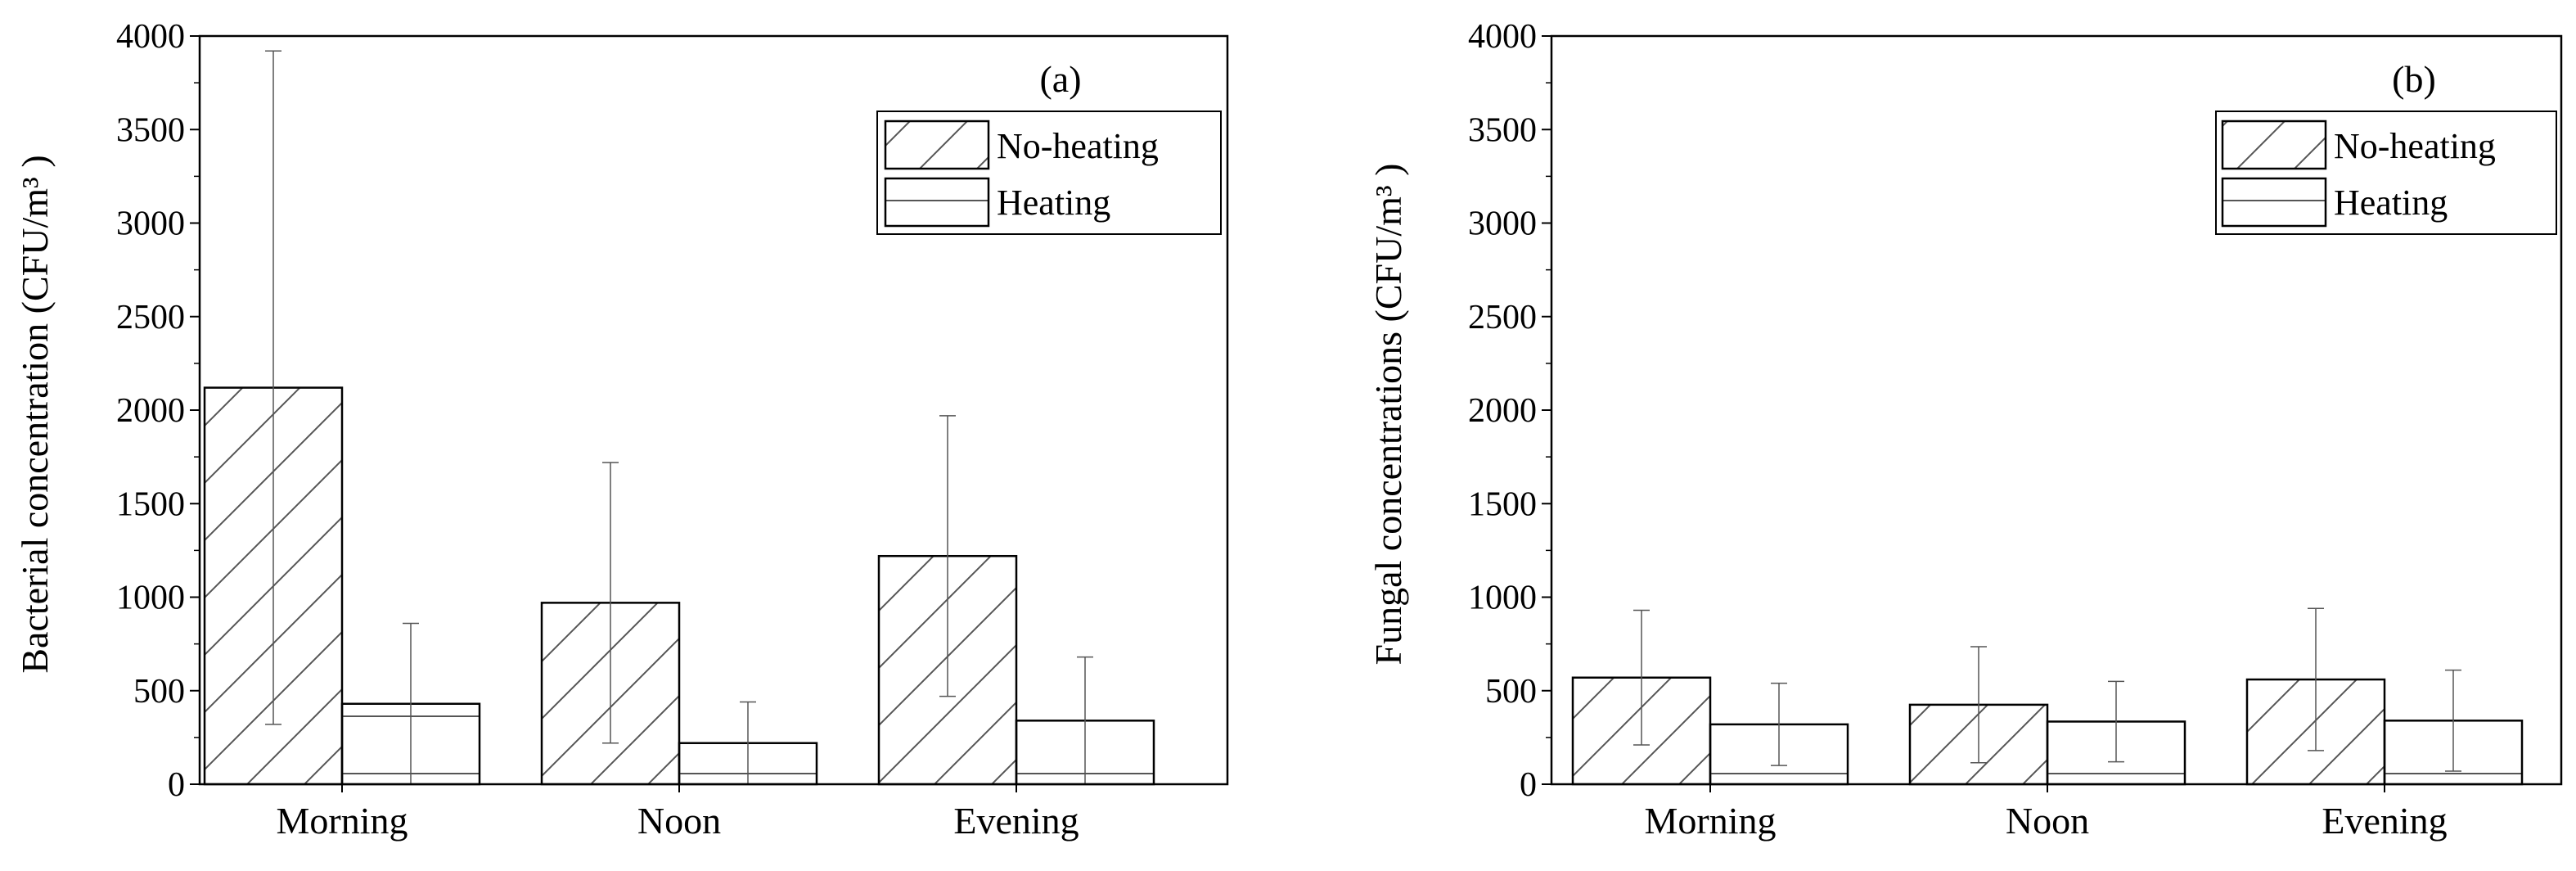 This screenshot has width=2576, height=871. Describe the element at coordinates (2414, 79) in the screenshot. I see `panel-tag: (b)` at that location.